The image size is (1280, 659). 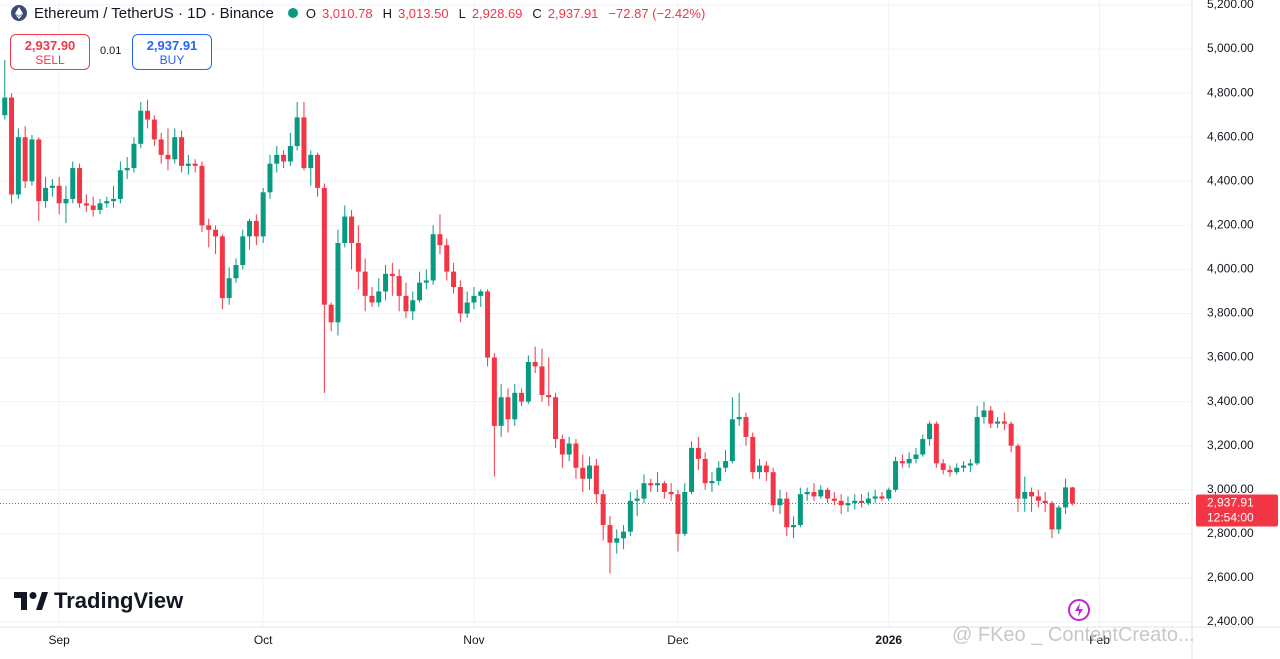 I want to click on legend-o-value: 3,010.78, so click(x=347, y=13).